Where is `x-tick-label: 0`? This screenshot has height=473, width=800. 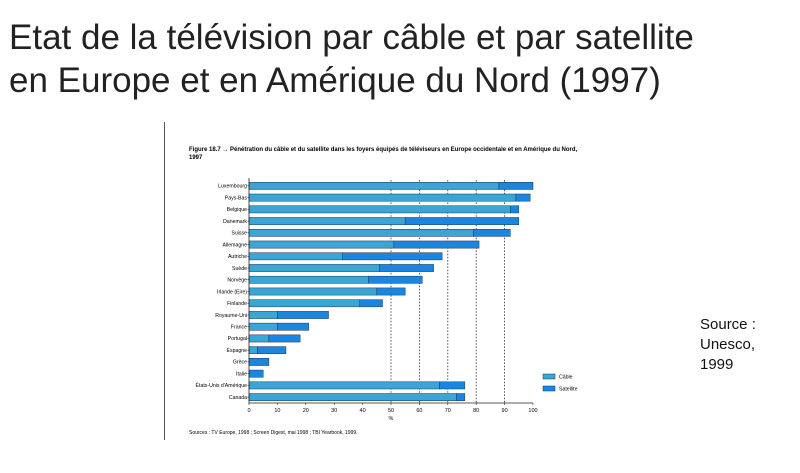 x-tick-label: 0 is located at coordinates (248, 411).